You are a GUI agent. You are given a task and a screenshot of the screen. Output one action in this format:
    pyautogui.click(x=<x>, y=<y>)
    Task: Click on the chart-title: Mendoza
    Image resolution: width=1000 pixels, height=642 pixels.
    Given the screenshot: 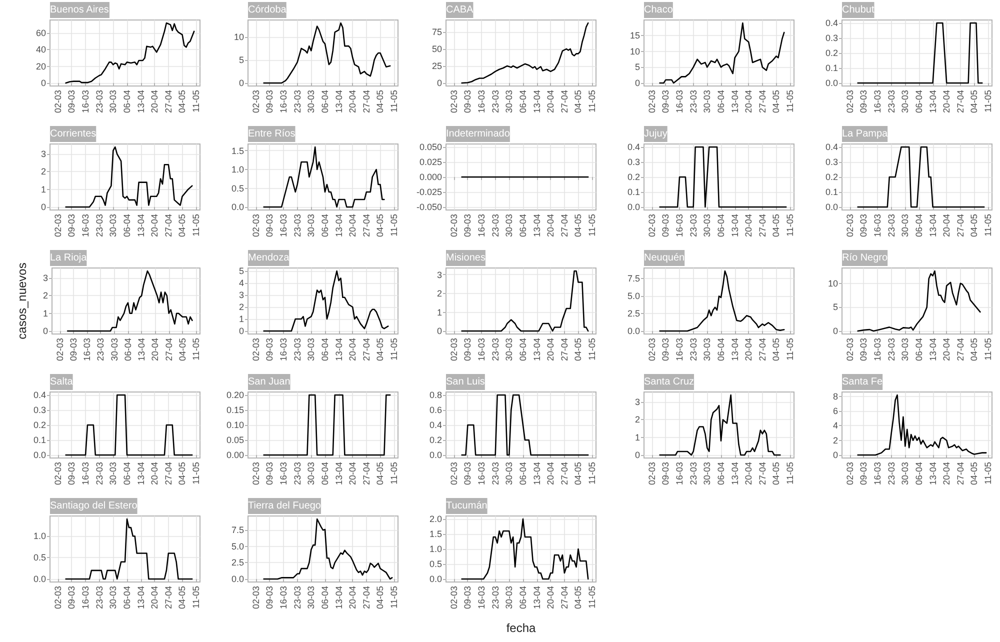 What is the action you would take?
    pyautogui.click(x=269, y=258)
    